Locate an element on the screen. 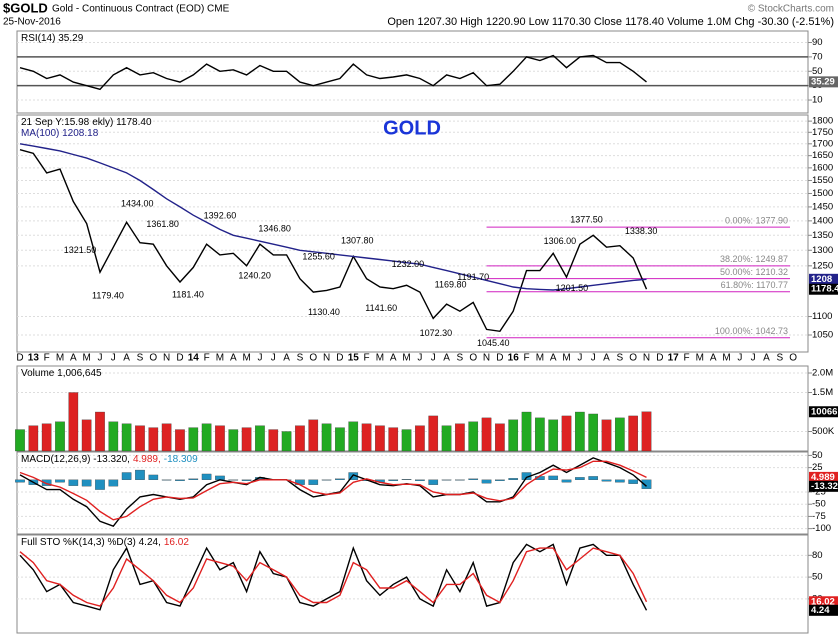  fib-label: 38.20%: 1249.87 is located at coordinates (754, 259).